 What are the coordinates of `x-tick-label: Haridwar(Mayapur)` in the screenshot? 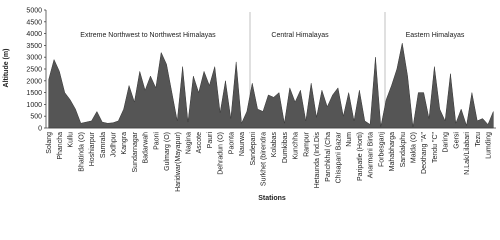 It's located at (178, 162).